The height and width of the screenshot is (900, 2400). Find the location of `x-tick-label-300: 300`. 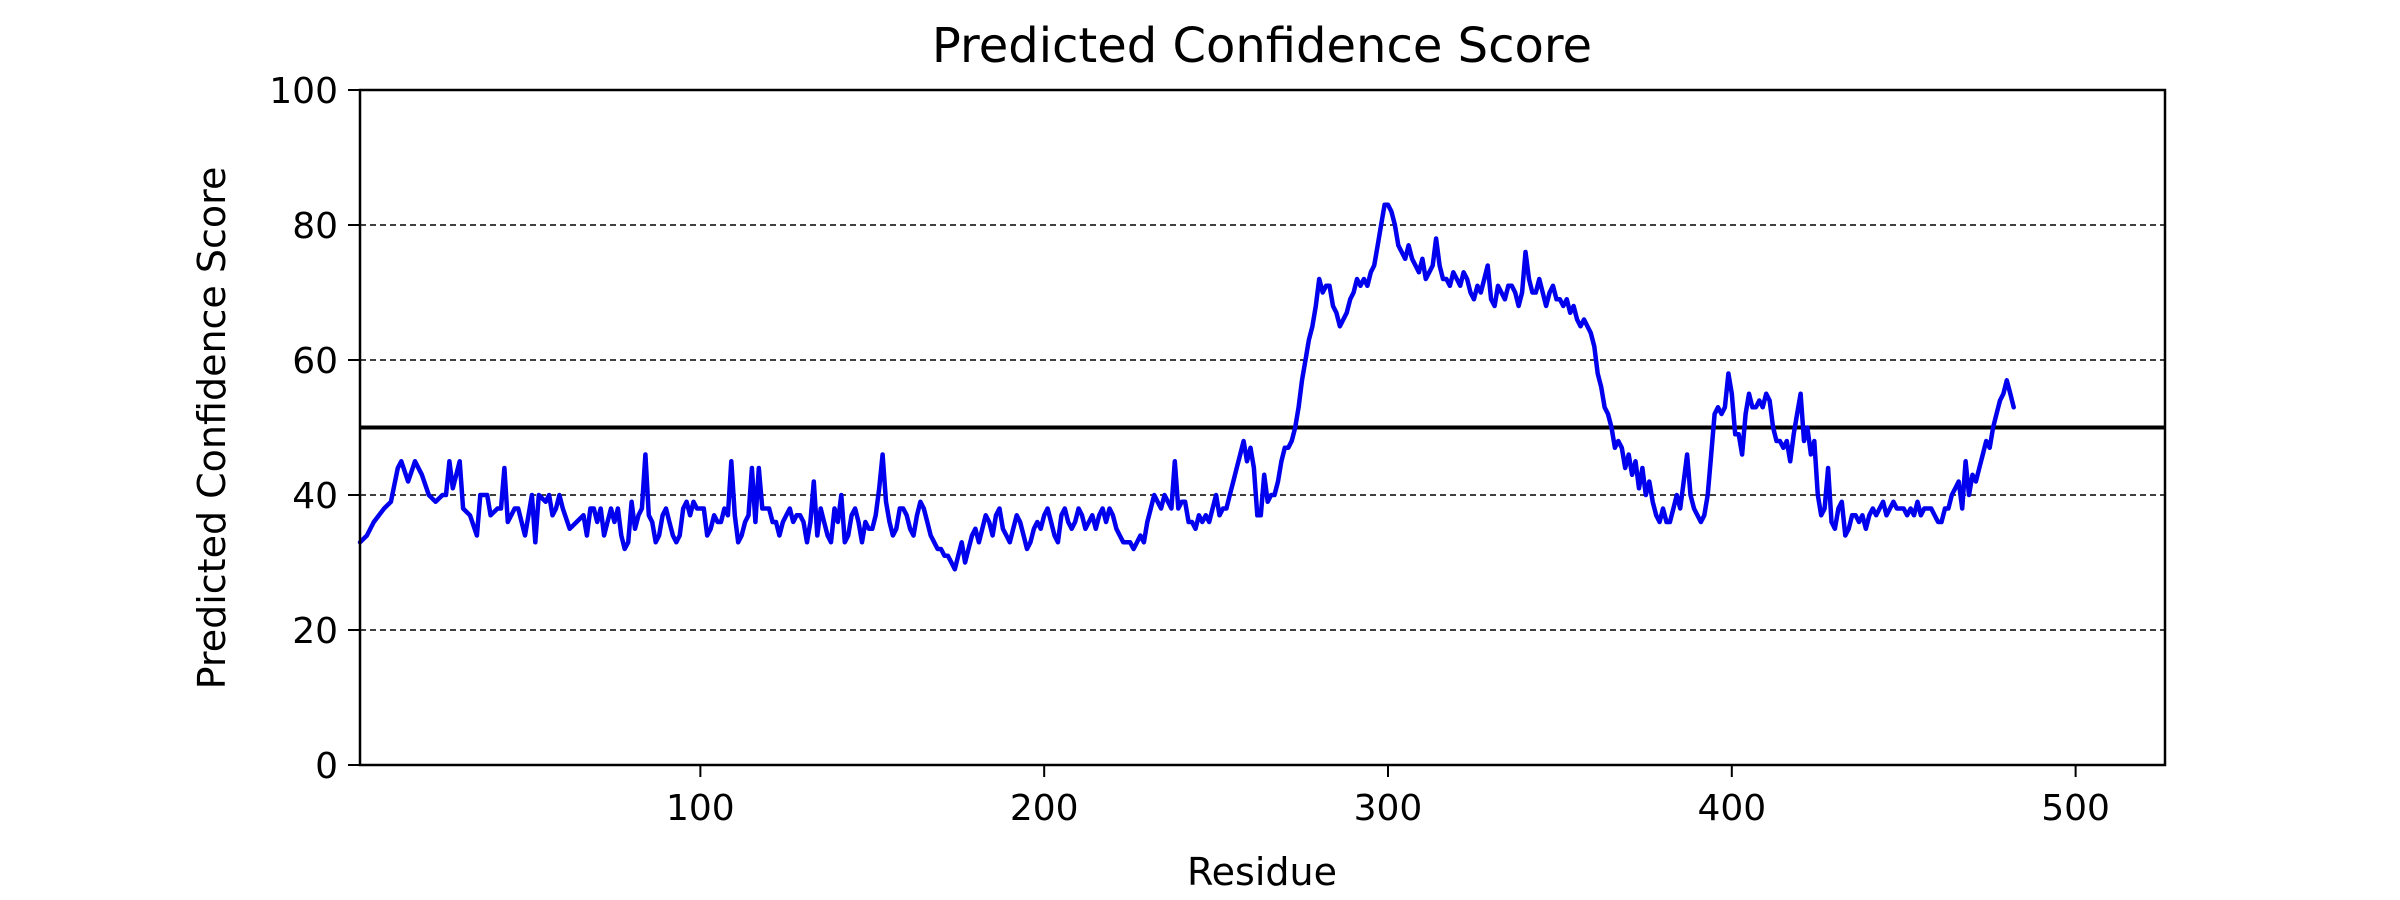

x-tick-label-300: 300 is located at coordinates (1388, 808).